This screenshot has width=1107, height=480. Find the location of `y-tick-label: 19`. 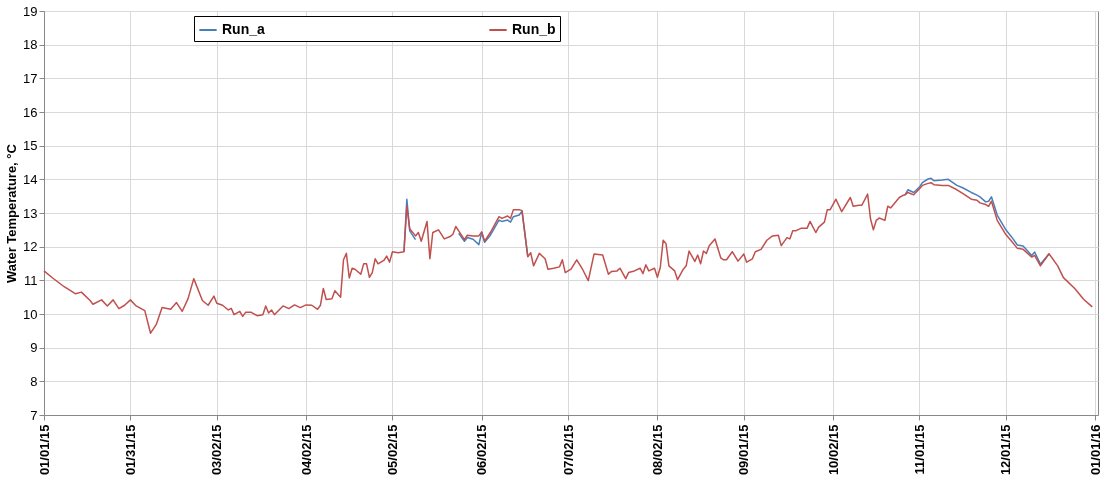

y-tick-label: 19 is located at coordinates (30, 11).